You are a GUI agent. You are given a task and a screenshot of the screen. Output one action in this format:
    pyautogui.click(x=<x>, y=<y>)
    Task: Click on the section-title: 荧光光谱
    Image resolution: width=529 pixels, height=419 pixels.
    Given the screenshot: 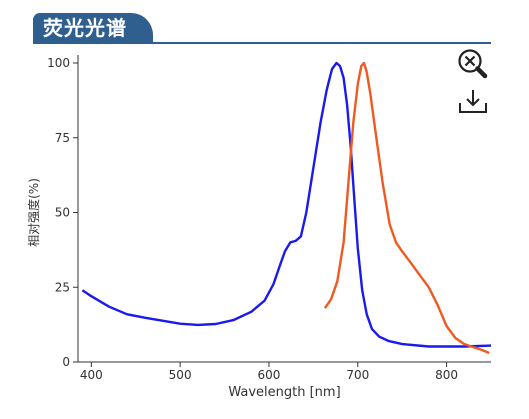 What is the action you would take?
    pyautogui.click(x=85, y=28)
    